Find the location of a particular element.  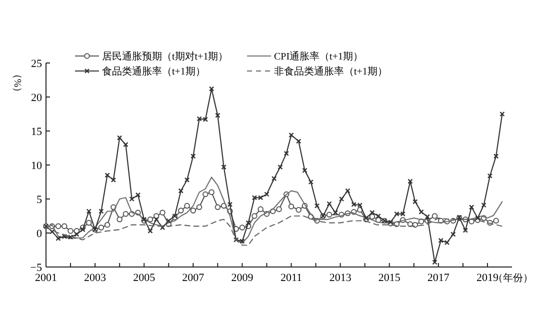

x-tick-label: 2005 is located at coordinates (144, 278).